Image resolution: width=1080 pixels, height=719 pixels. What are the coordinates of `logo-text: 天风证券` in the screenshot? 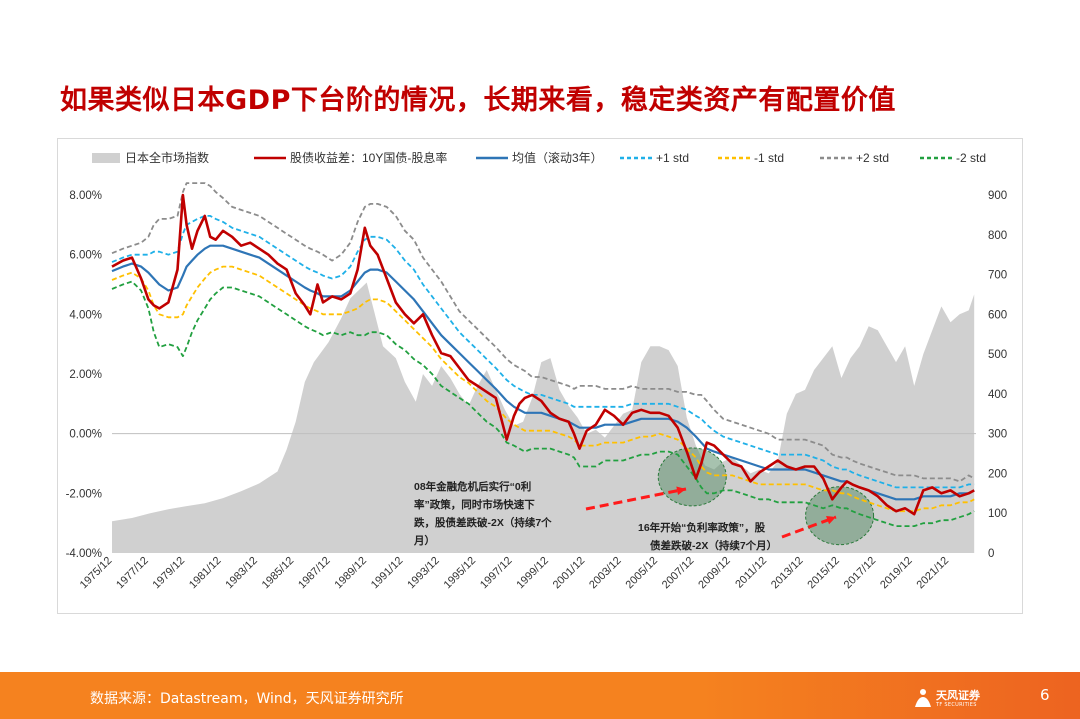 It's located at (958, 695).